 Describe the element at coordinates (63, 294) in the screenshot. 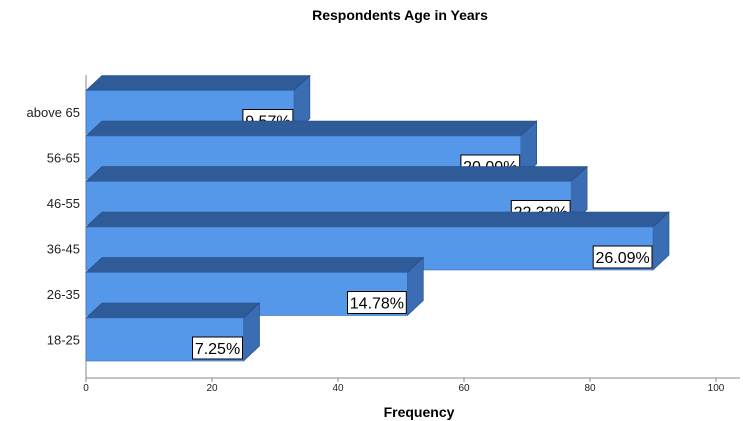

I see `category-label: 26-35` at that location.